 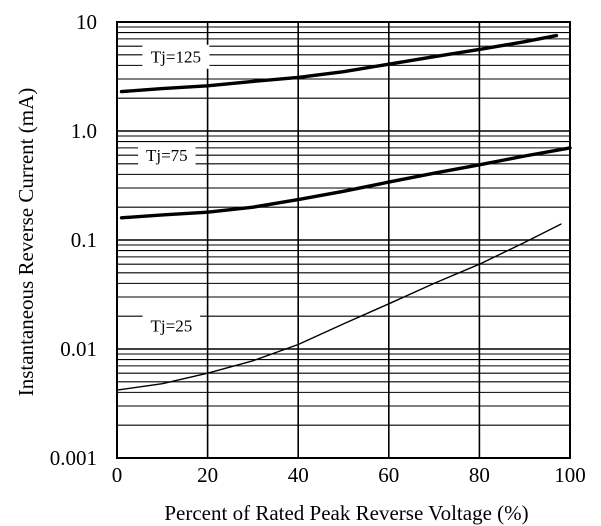 I want to click on x-tick-label: 80, so click(x=479, y=475).